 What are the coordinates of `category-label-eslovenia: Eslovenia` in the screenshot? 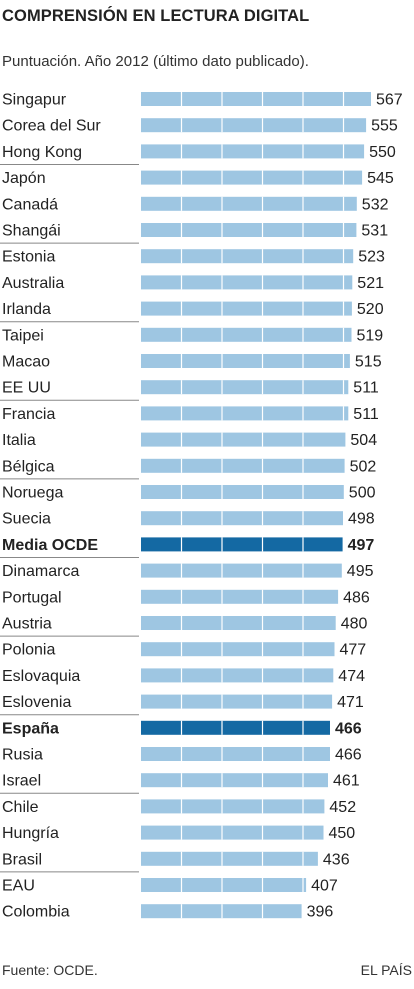 It's located at (36, 702).